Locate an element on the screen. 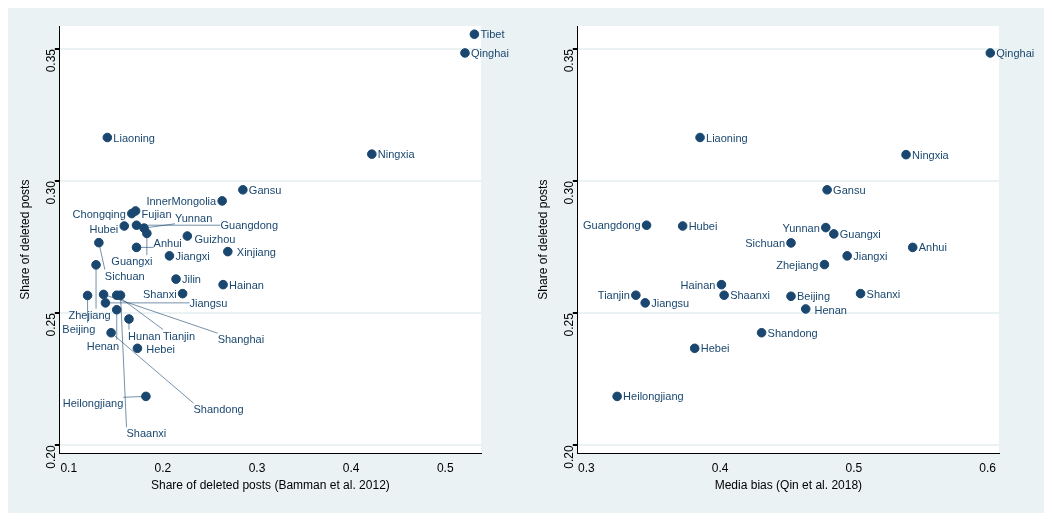 This screenshot has width=1052, height=521. x-tick-label: 0.1 is located at coordinates (69, 467).